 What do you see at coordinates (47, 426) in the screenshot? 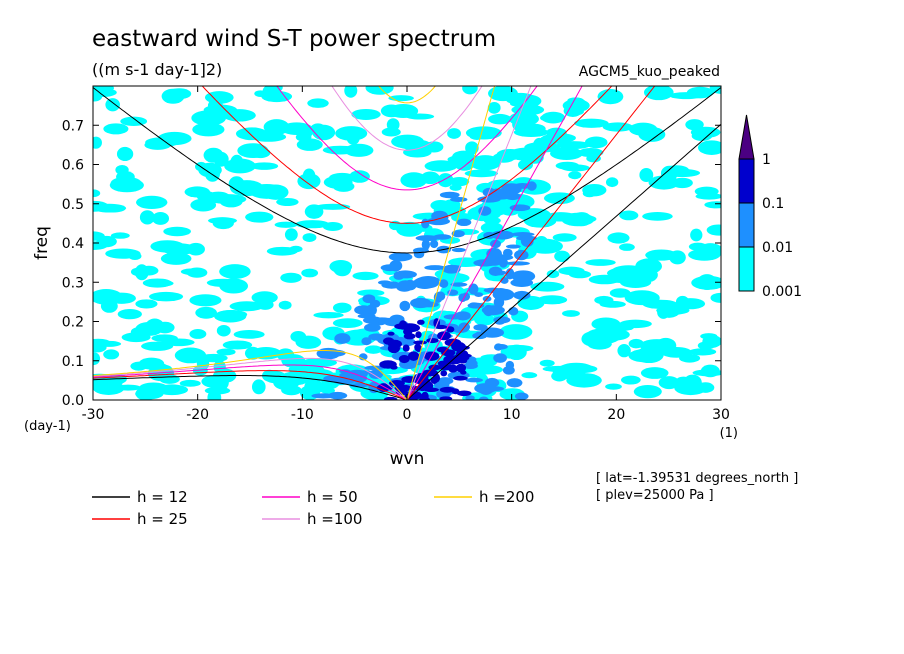
I see `y-unit-label: (day-1)` at bounding box center [47, 426].